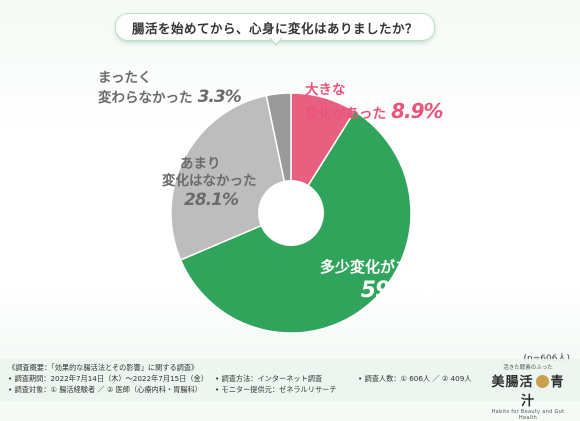 The height and width of the screenshot is (421, 580). I want to click on donut-hole, so click(291, 213).